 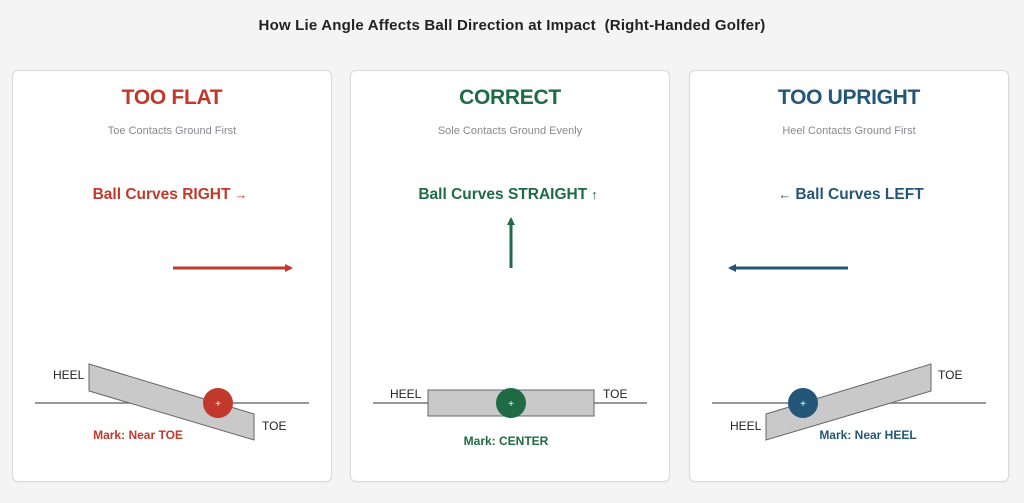 I want to click on curve-label: Ball Curves RIGHT →, so click(x=172, y=195).